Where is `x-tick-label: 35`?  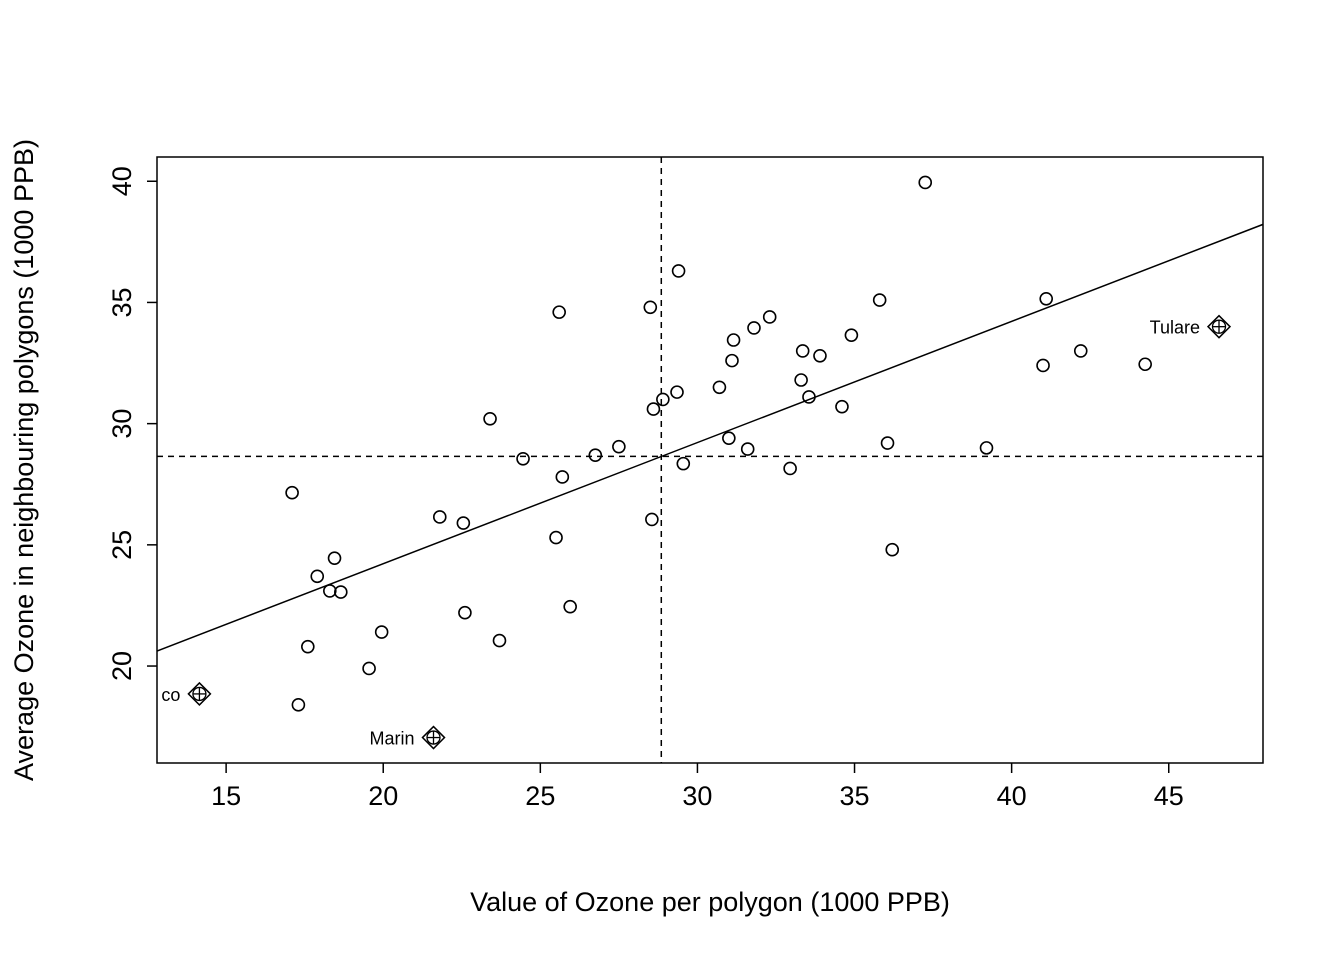 x-tick-label: 35 is located at coordinates (855, 796).